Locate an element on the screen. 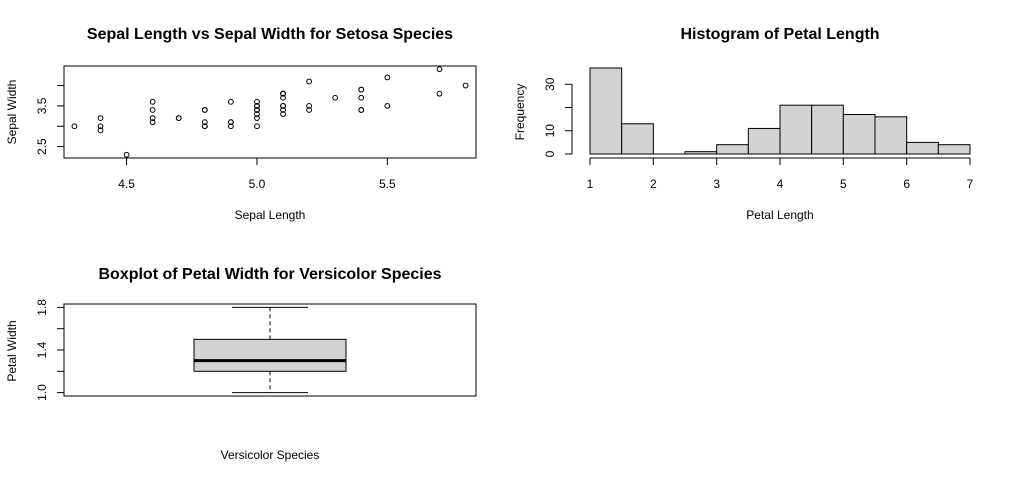 This screenshot has height=479, width=1019. histogram-x-tick-label: 2 is located at coordinates (653, 184).